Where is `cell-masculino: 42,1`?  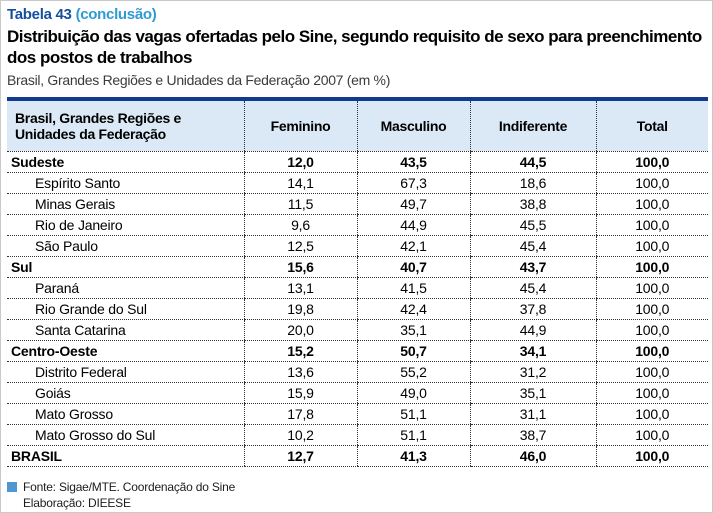
cell-masculino: 42,1 is located at coordinates (413, 246).